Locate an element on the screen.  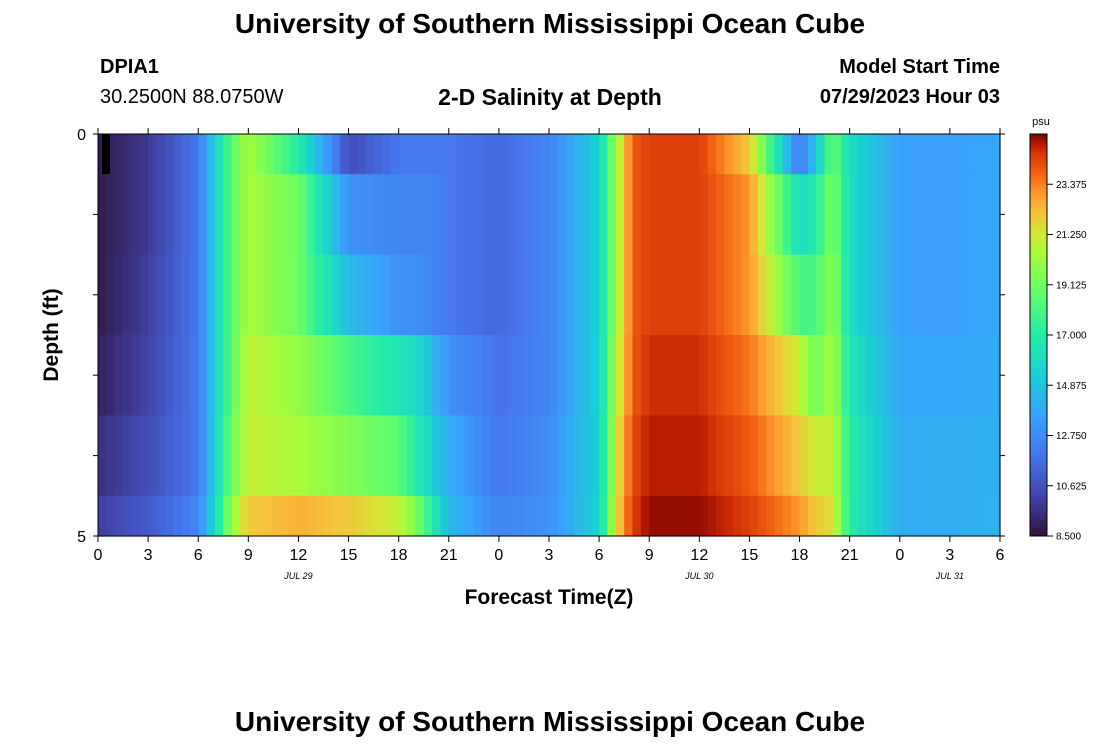
plot-title: 2-D Salinity at Depth is located at coordinates (550, 97).